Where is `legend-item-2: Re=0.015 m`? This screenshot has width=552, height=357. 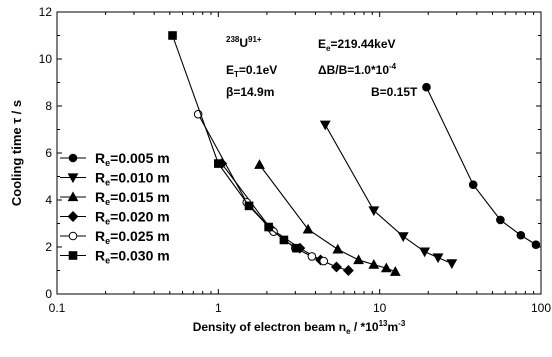 legend-item-2: Re=0.015 m is located at coordinates (115, 198).